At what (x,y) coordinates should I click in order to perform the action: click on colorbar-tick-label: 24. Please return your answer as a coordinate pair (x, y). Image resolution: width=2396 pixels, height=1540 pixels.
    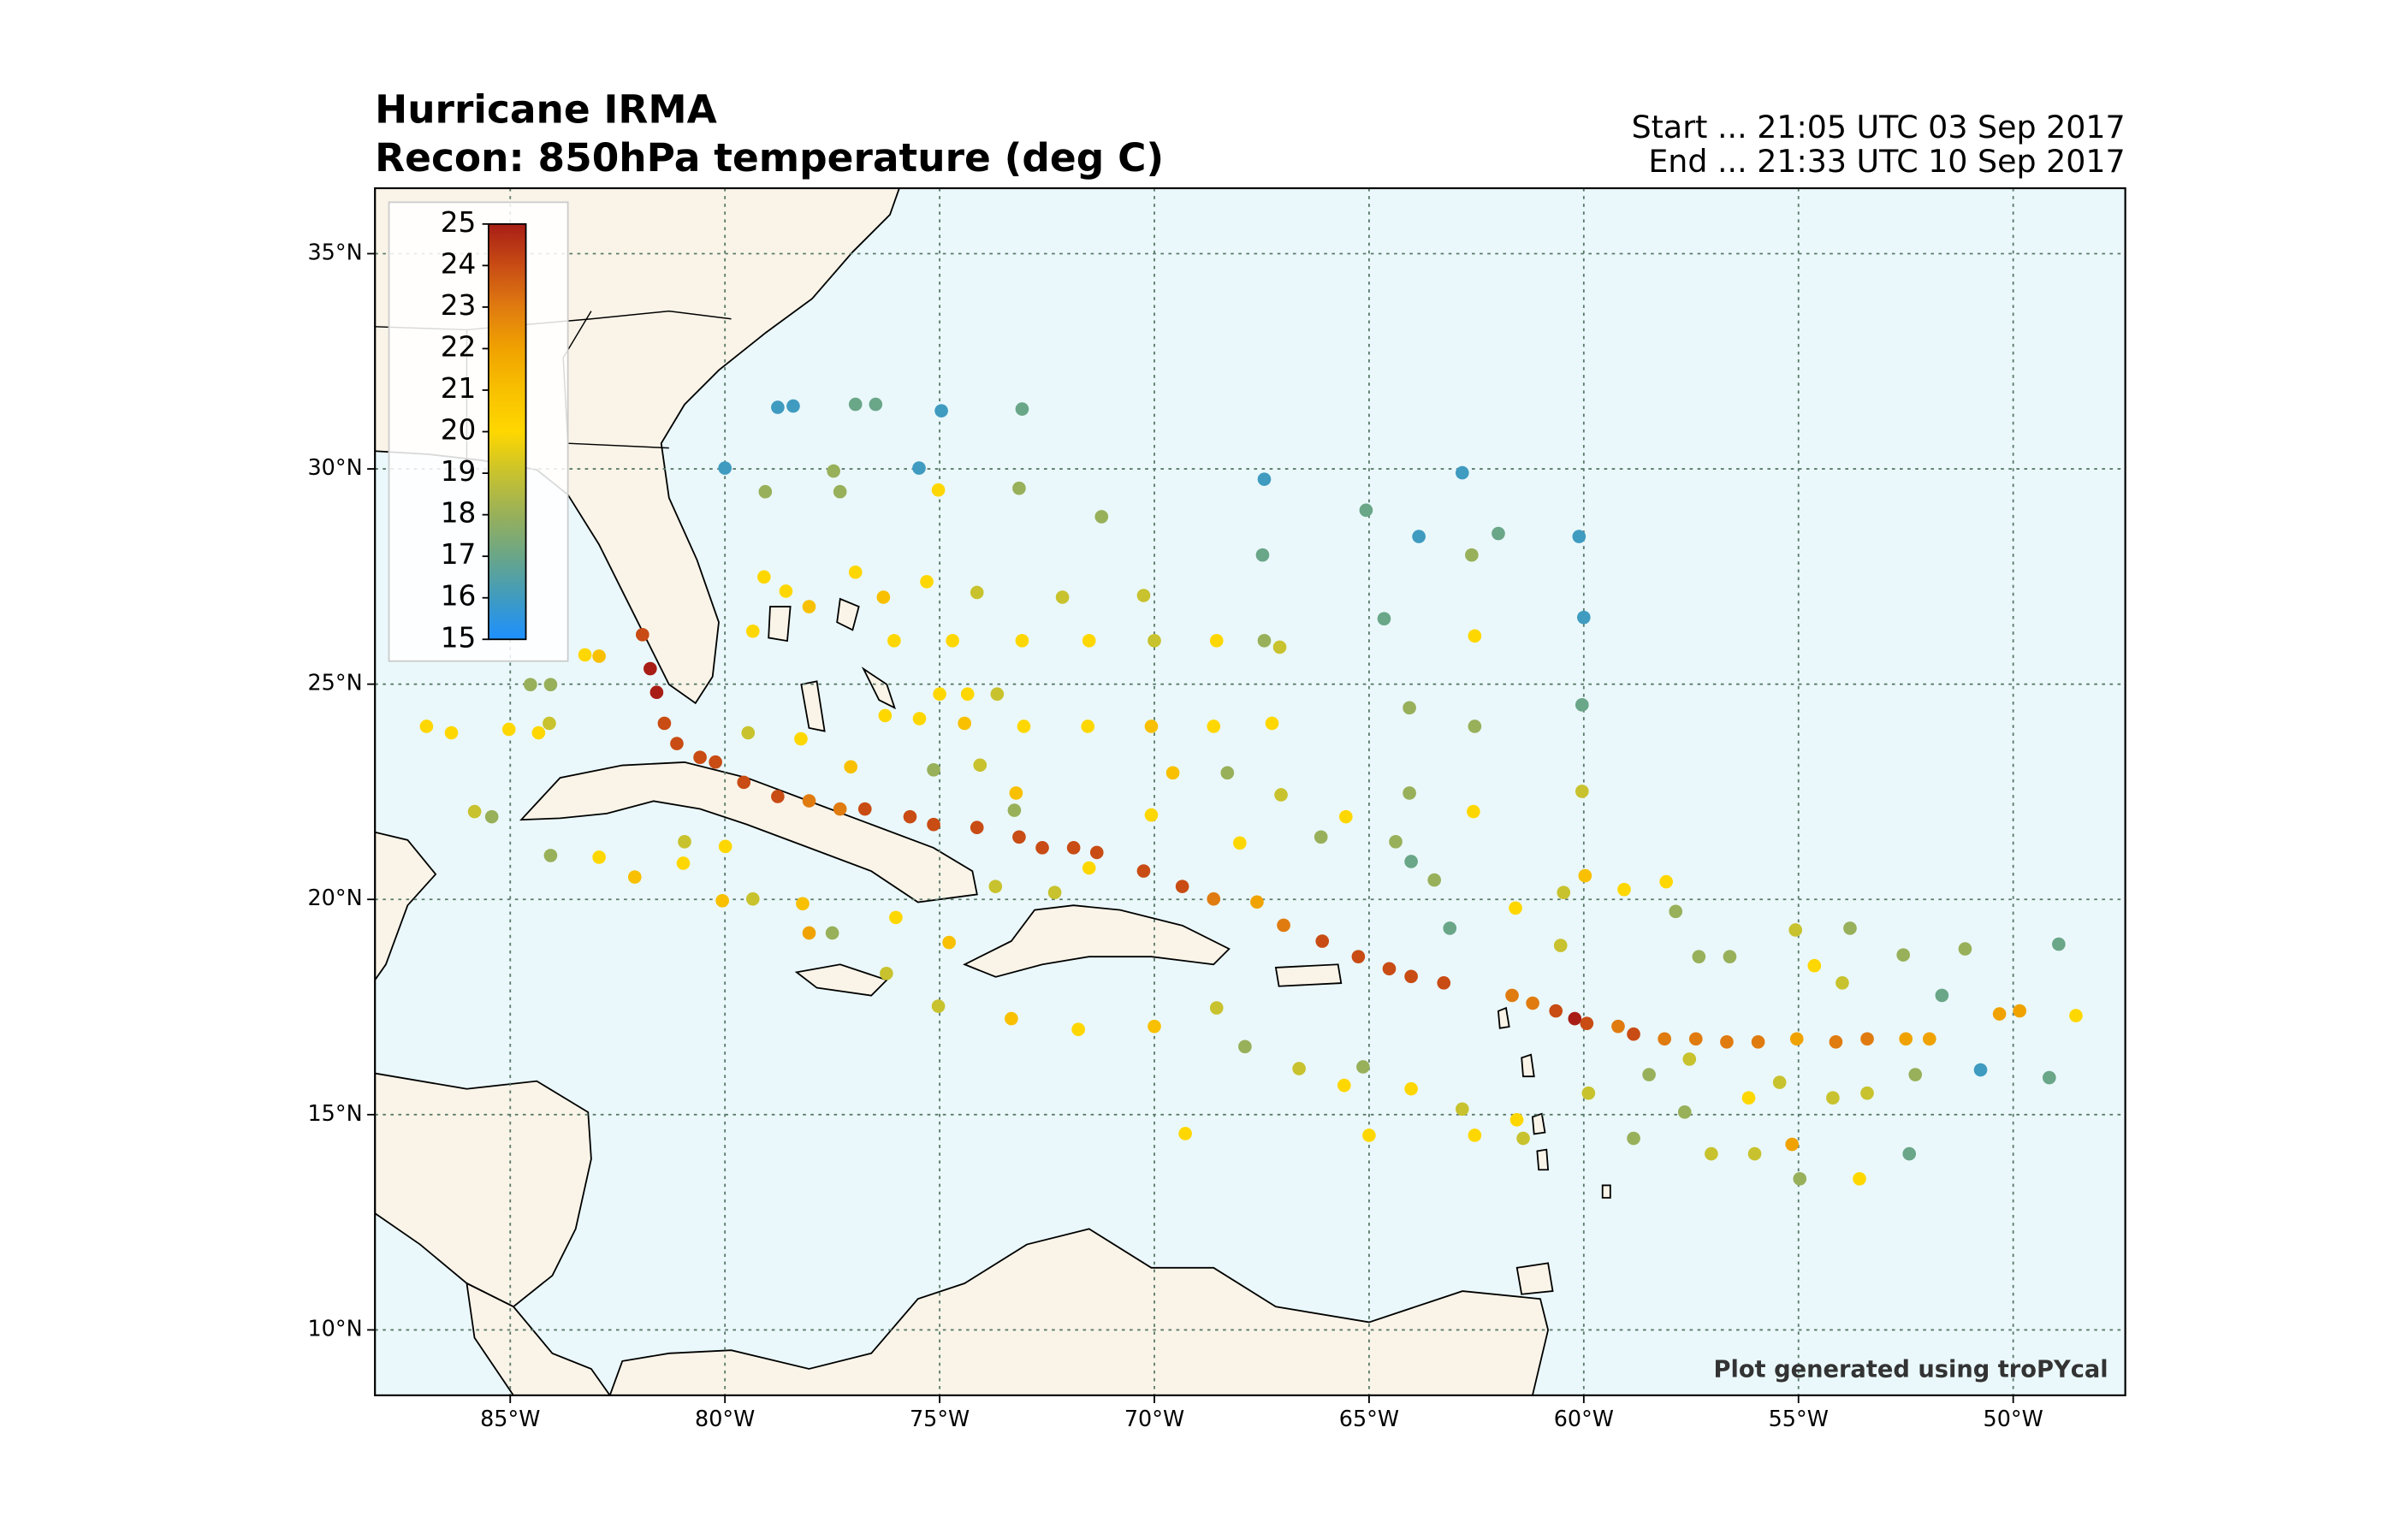
    Looking at the image, I should click on (459, 263).